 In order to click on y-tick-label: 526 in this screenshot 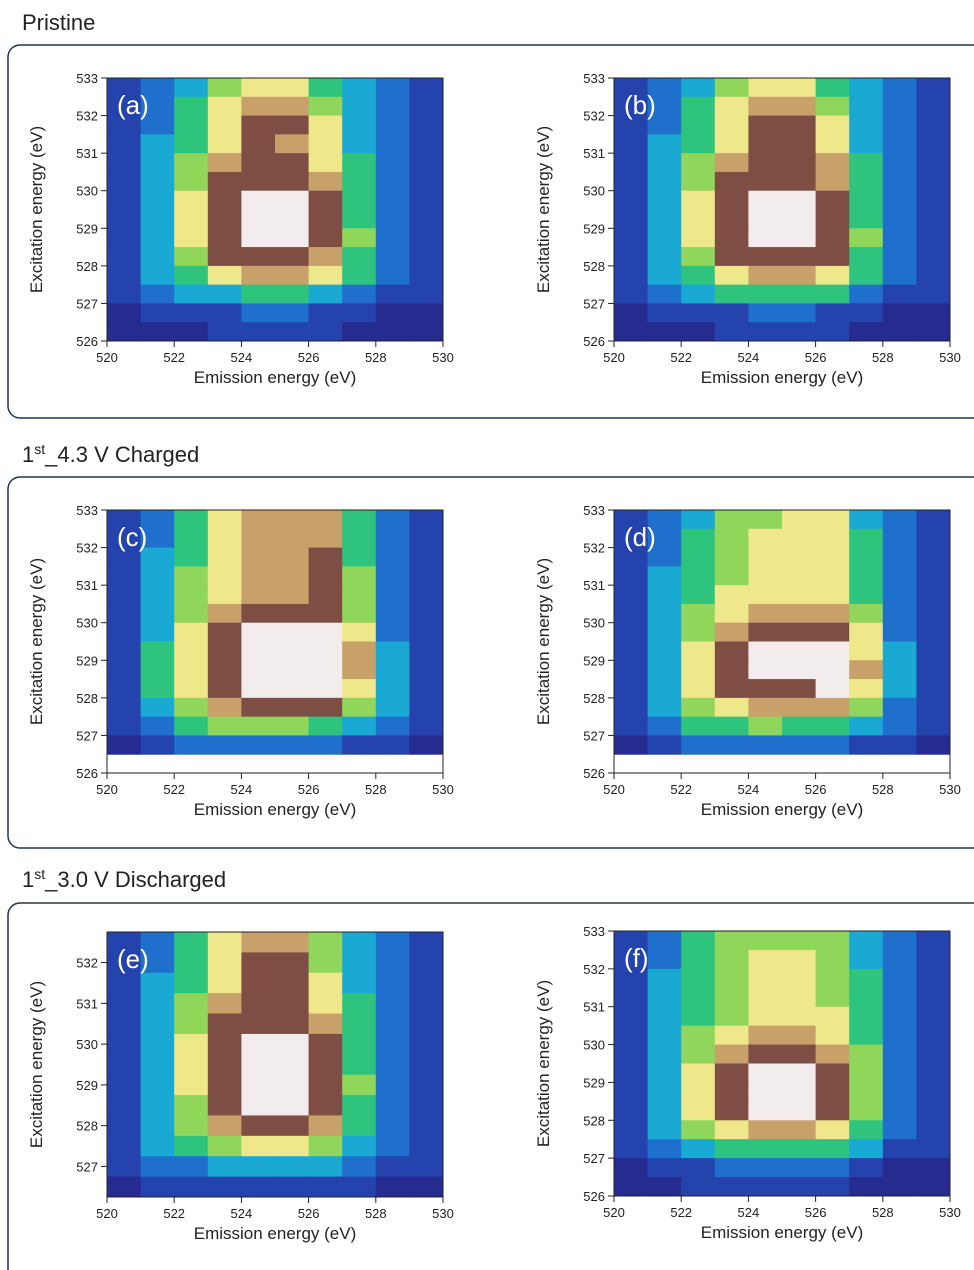, I will do `click(87, 773)`.